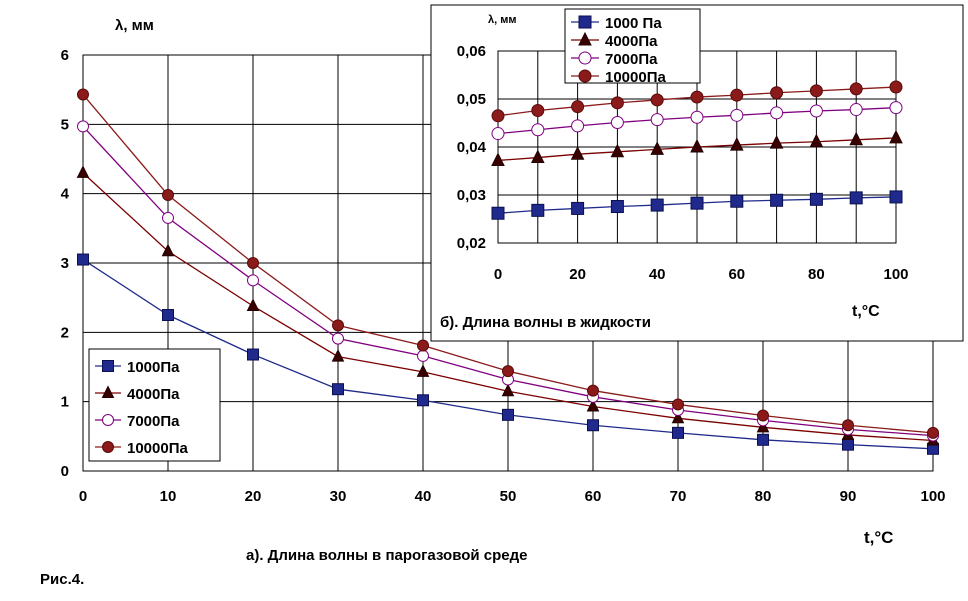  Describe the element at coordinates (65, 402) in the screenshot. I see `chart-a-y-tick-label: 1` at that location.